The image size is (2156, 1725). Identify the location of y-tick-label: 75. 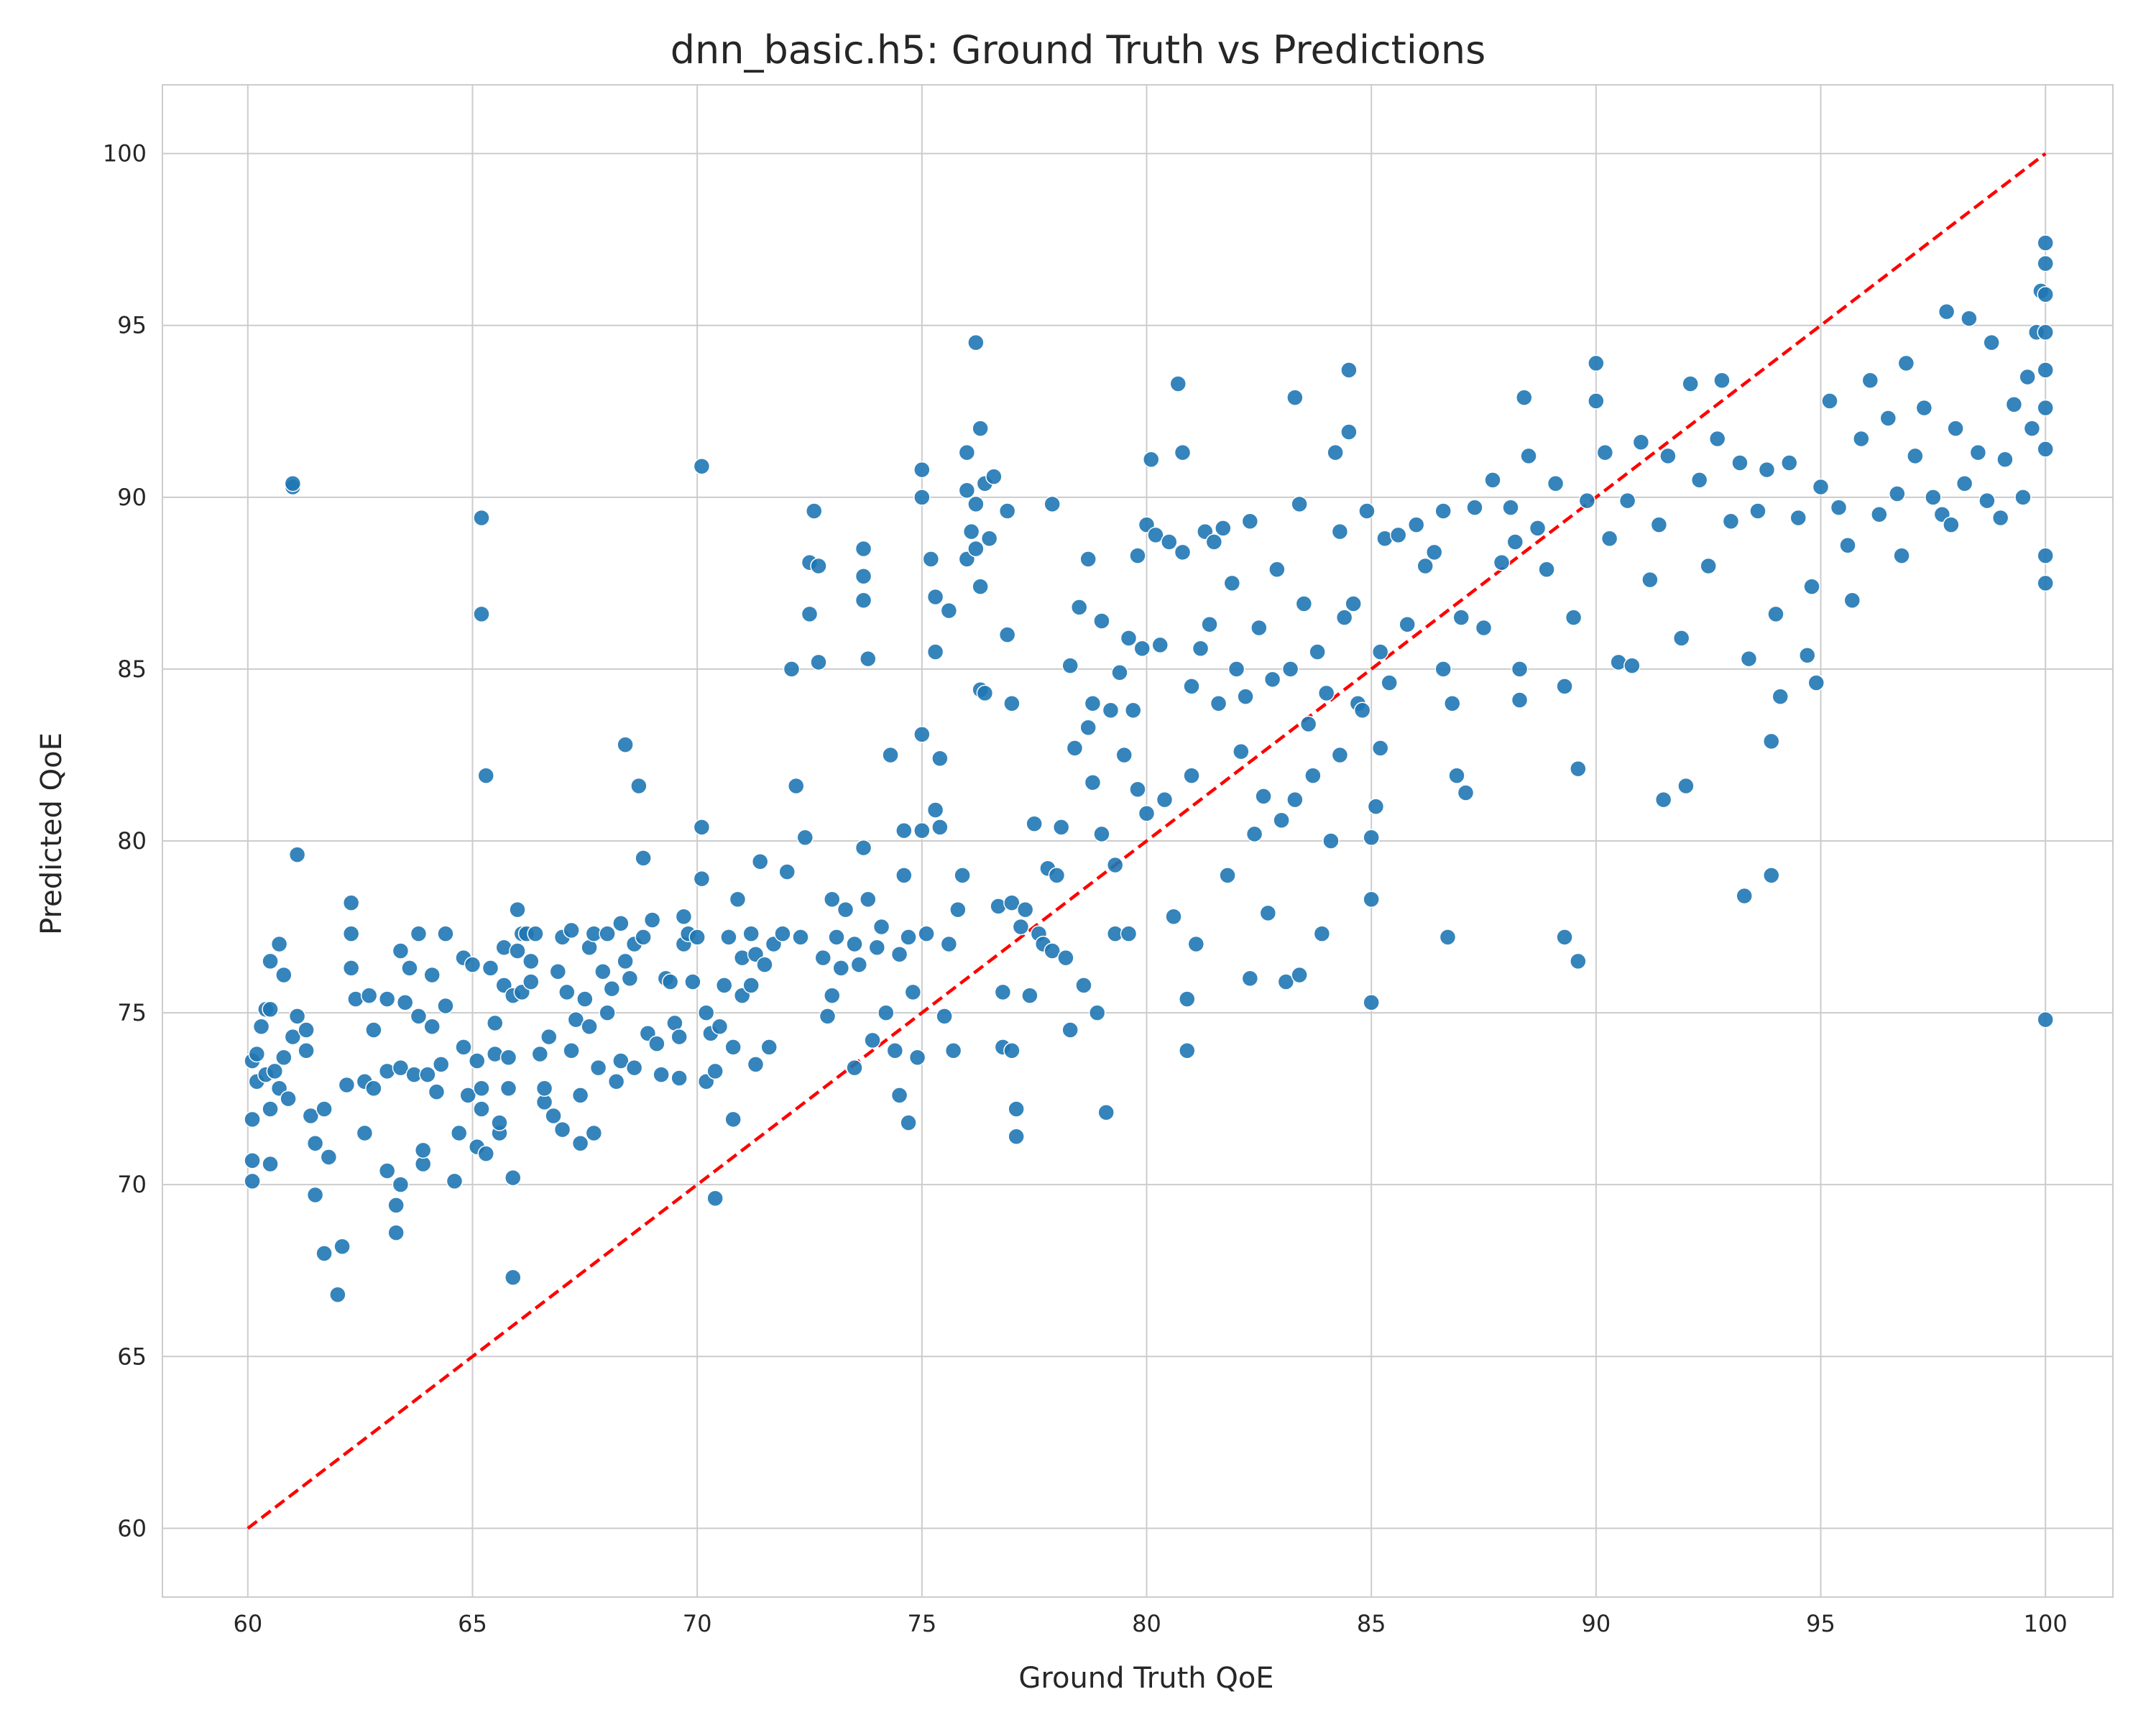
(132, 1012).